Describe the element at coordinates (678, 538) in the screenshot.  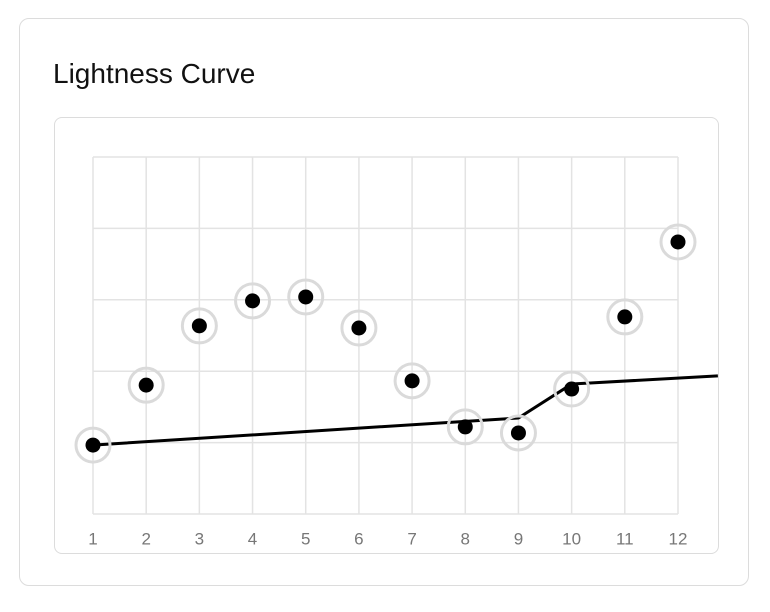
I see `x-tick-label: 12` at that location.